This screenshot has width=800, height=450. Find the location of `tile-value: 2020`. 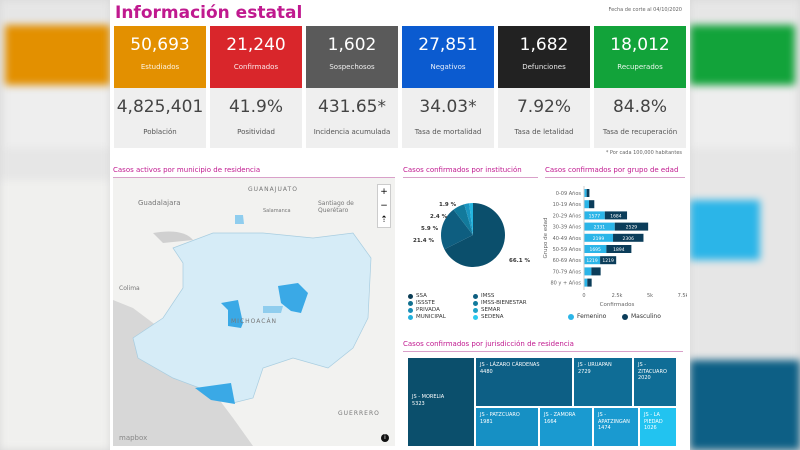

tile-value: 2020 is located at coordinates (644, 378).